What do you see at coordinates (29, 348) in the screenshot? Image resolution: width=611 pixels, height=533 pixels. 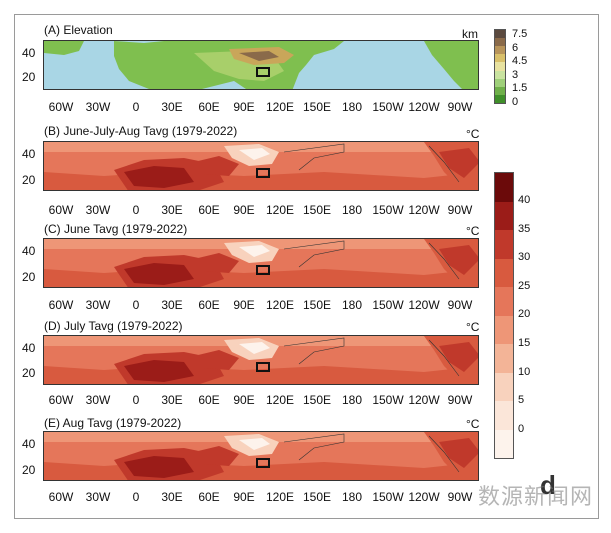 I see `panel-d-lat-40: 40` at bounding box center [29, 348].